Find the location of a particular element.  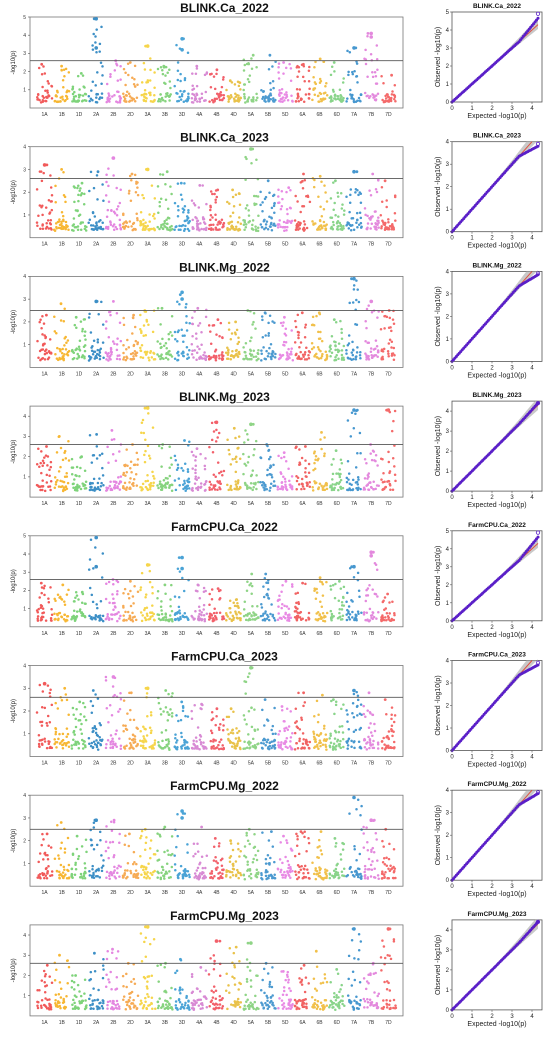

chromosome-label: 2B is located at coordinates (113, 504).